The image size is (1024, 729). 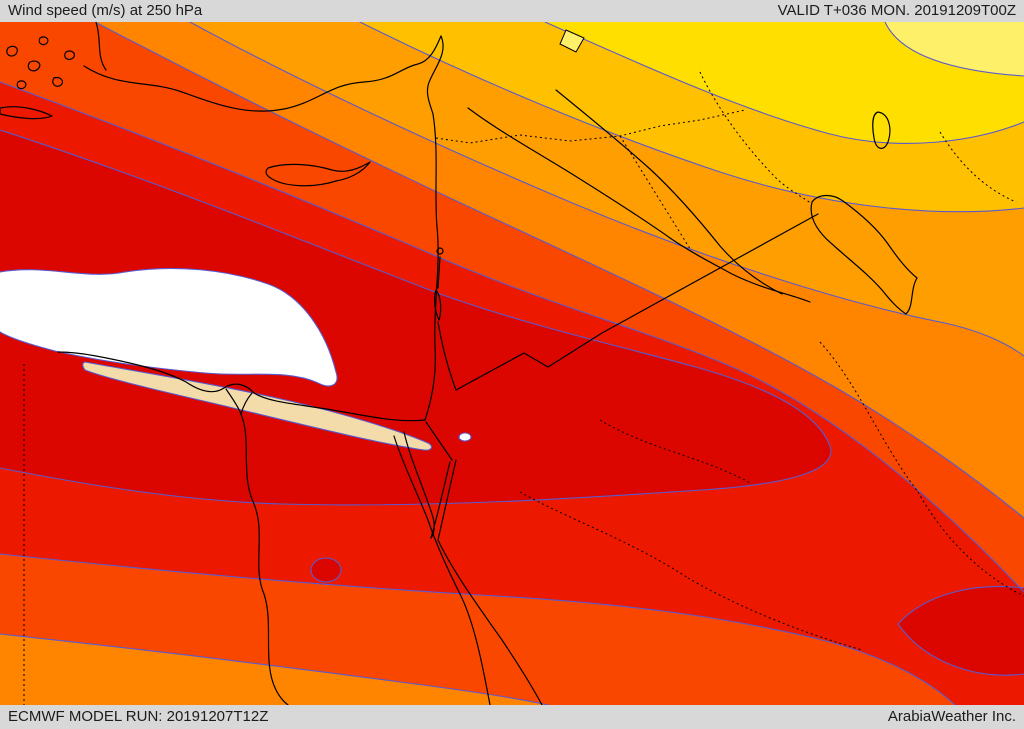 I want to click on egypt-north-coast, so click(x=241, y=386).